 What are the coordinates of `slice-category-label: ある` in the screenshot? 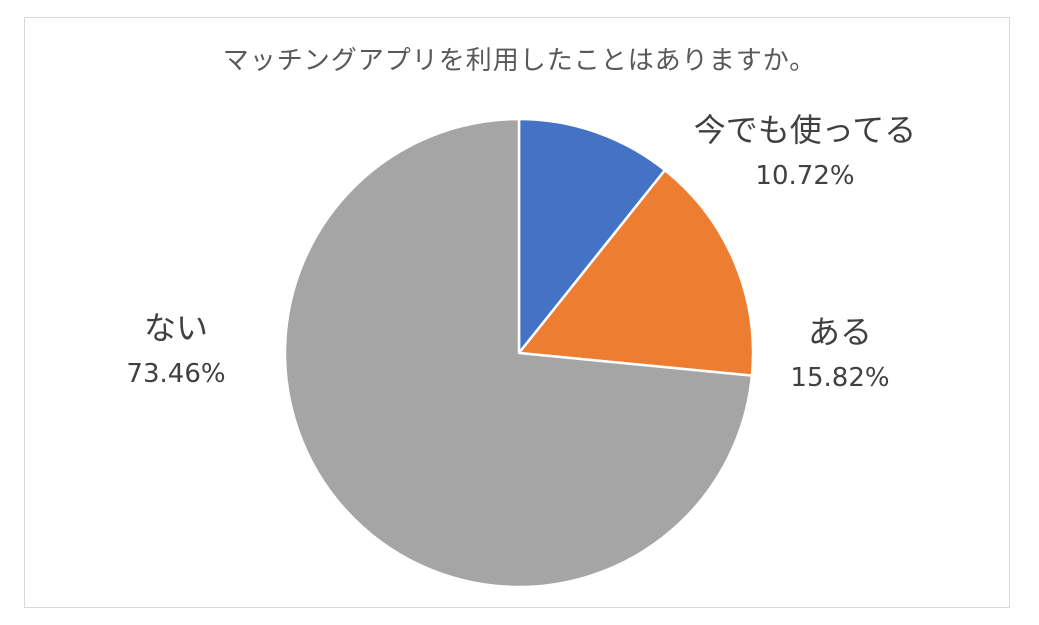 It's located at (840, 332).